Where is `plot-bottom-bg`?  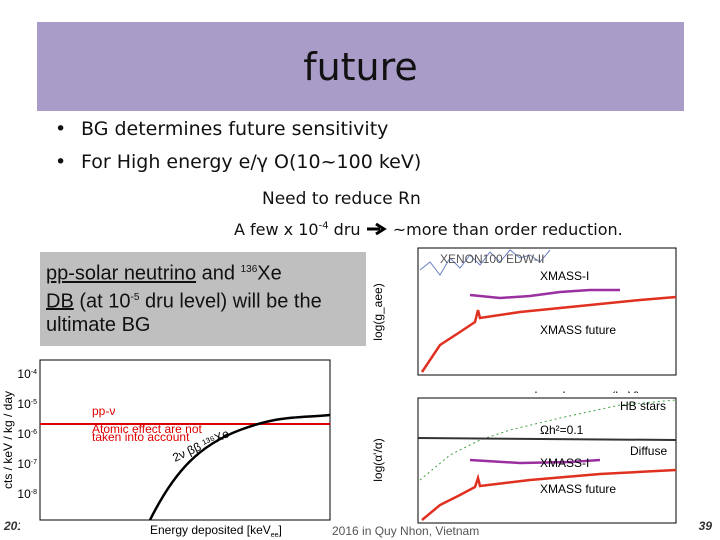
plot-bottom-bg is located at coordinates (530, 466).